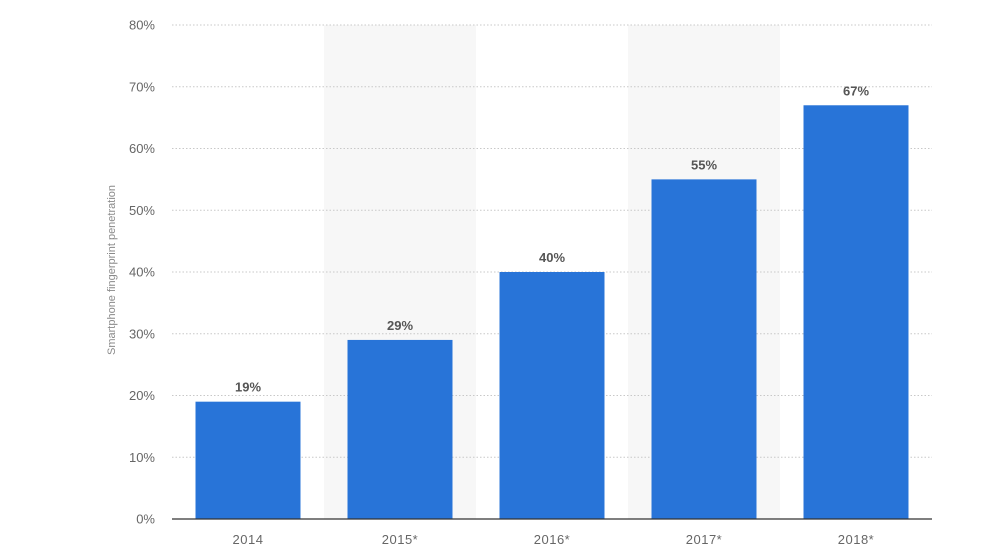 The width and height of the screenshot is (1000, 560). What do you see at coordinates (400, 429) in the screenshot?
I see `bar-2015` at bounding box center [400, 429].